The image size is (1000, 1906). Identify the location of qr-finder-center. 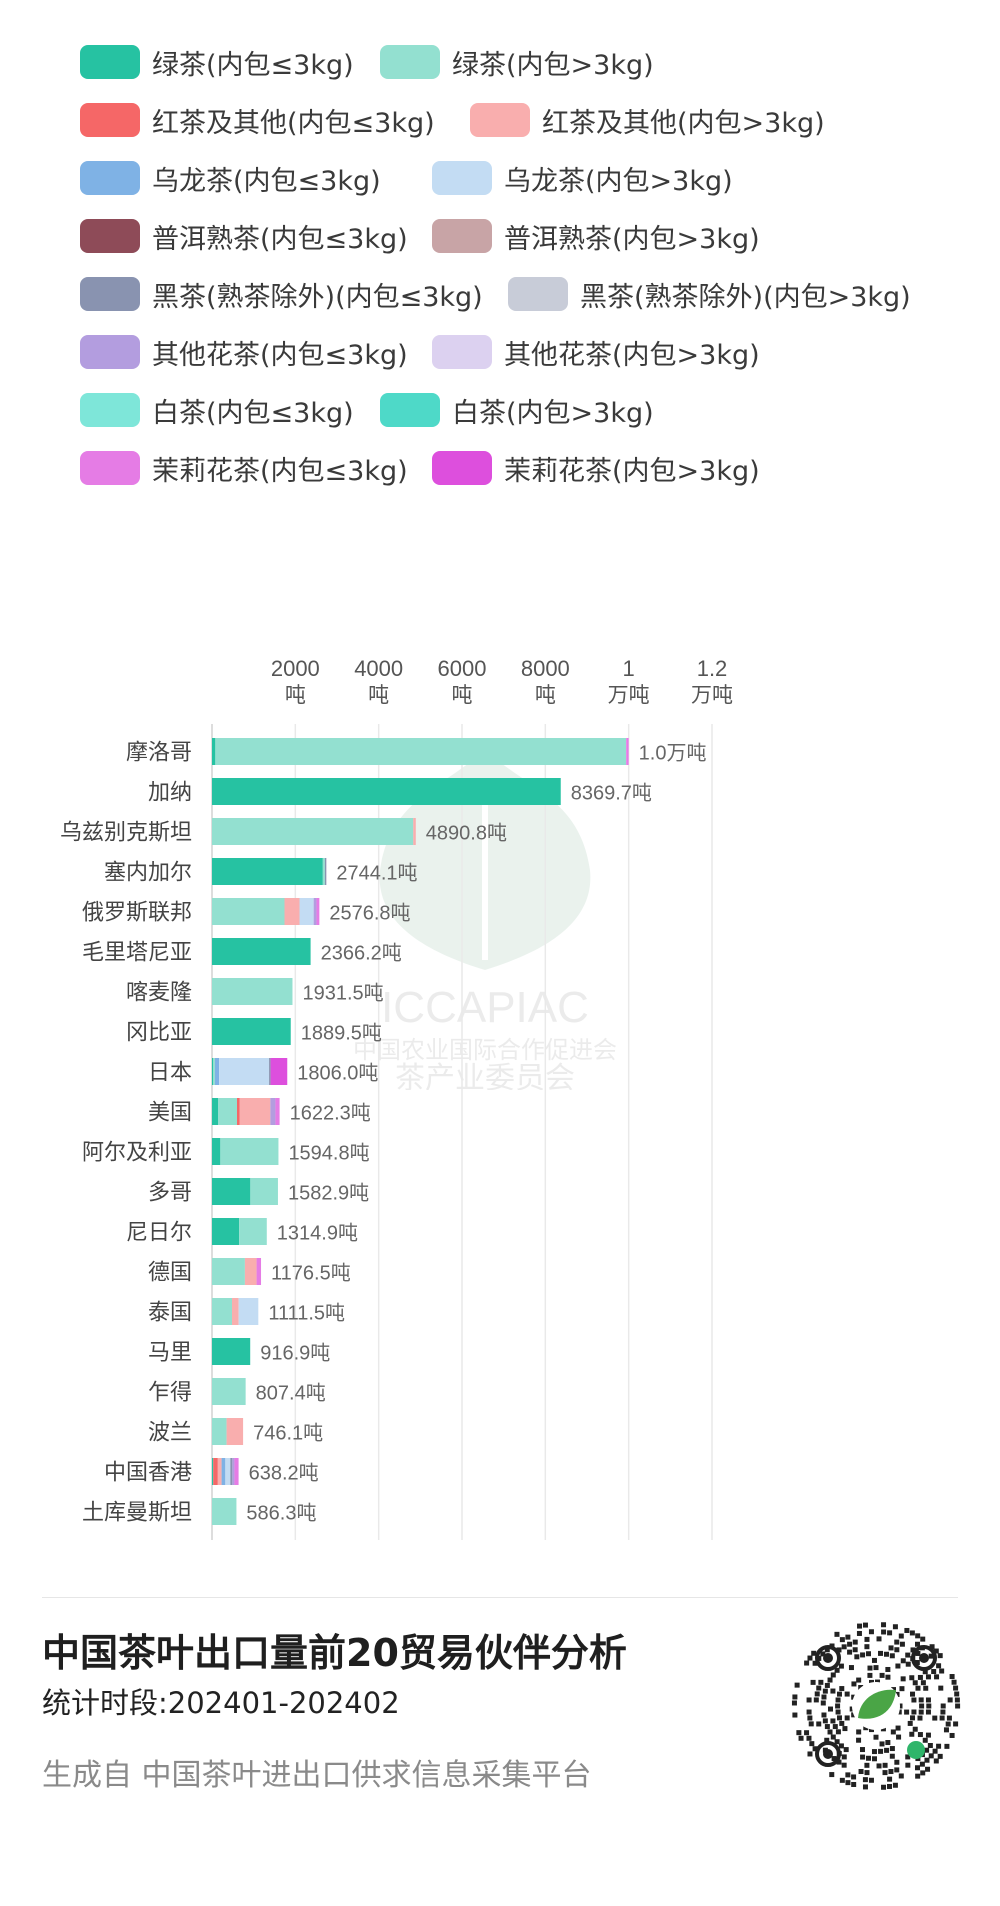
(828, 1658).